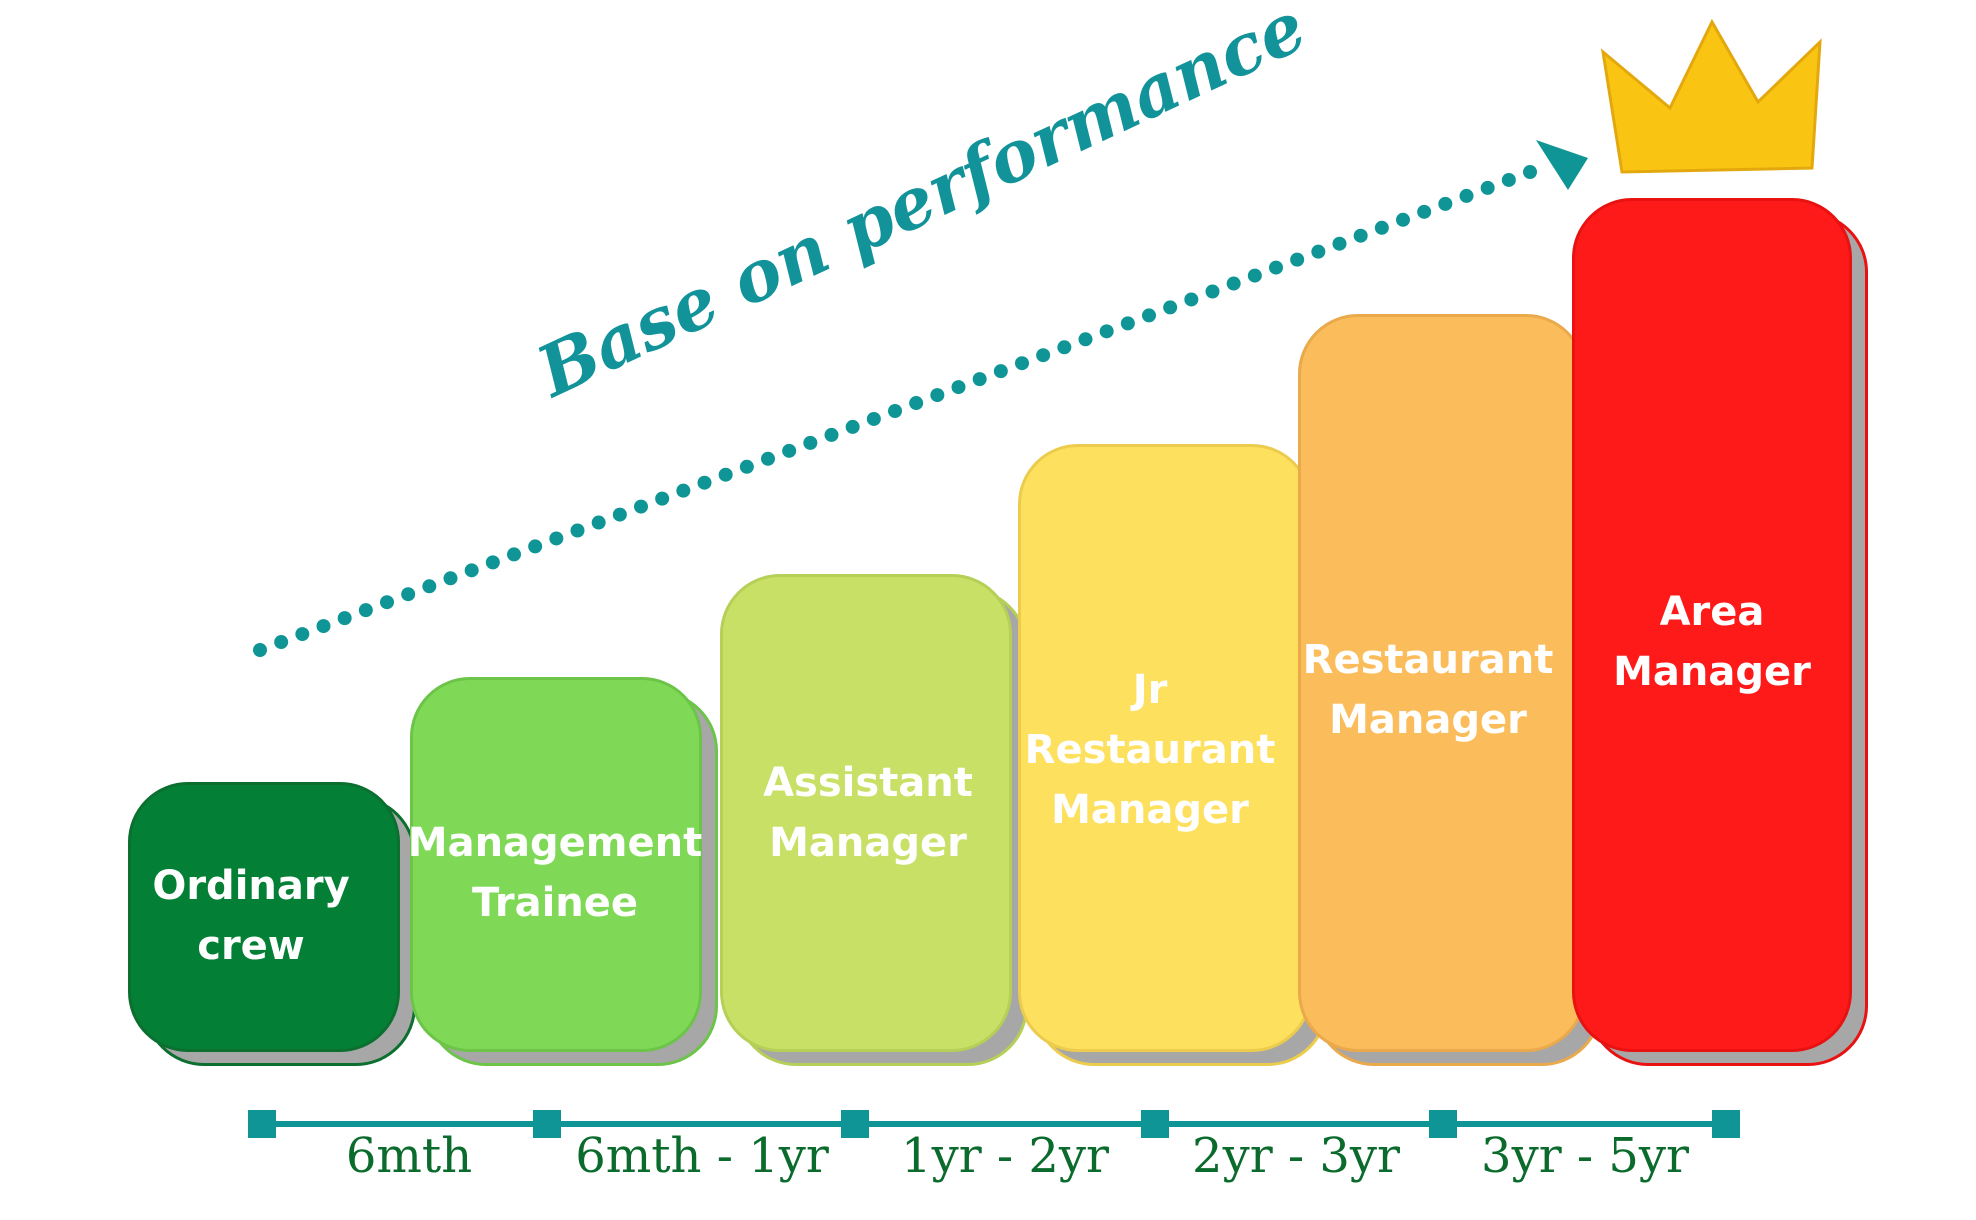  I want to click on timeline-label: 2yr - 3yr, so click(1296, 1156).